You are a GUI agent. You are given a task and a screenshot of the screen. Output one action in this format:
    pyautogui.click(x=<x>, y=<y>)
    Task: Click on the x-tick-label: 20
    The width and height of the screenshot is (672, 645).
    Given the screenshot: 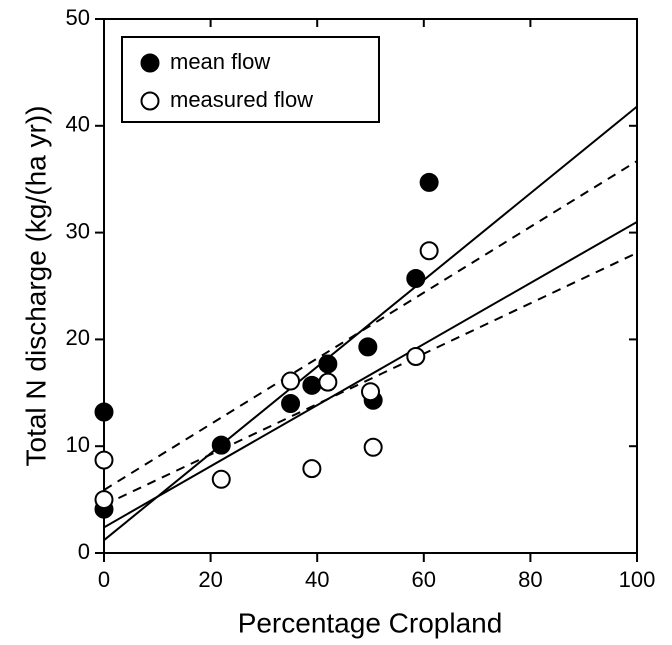 What is the action you would take?
    pyautogui.click(x=210, y=579)
    